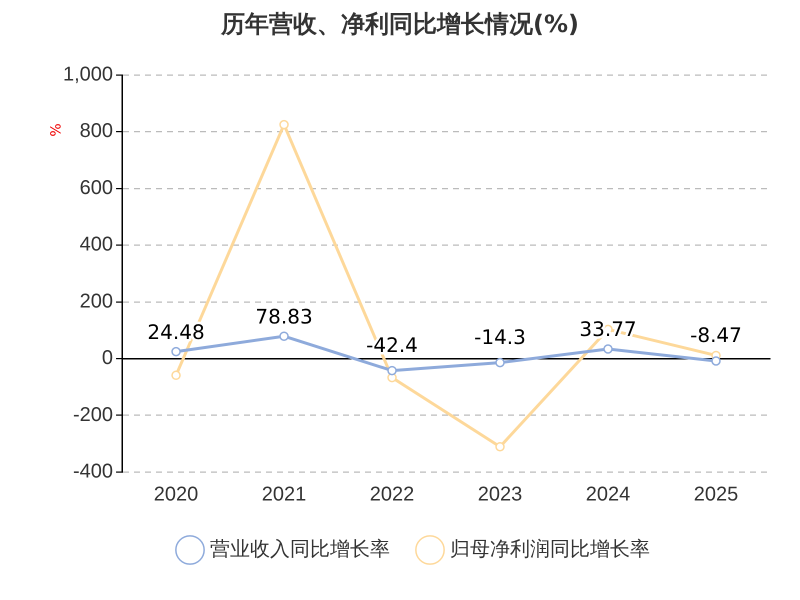 This screenshot has height=600, width=800. Describe the element at coordinates (176, 495) in the screenshot. I see `x-tick-label: 2020` at that location.